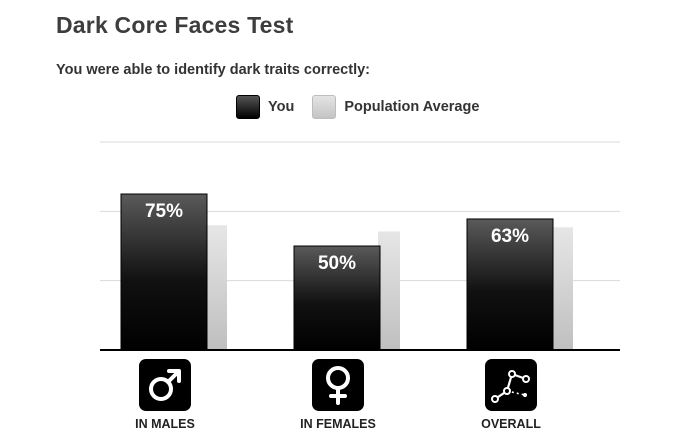  I want to click on page-title: Dark Core Faces Test, so click(175, 25).